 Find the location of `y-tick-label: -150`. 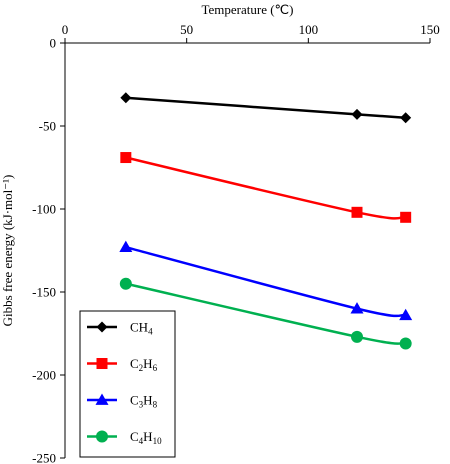

y-tick-label: -150 is located at coordinates (44, 292).